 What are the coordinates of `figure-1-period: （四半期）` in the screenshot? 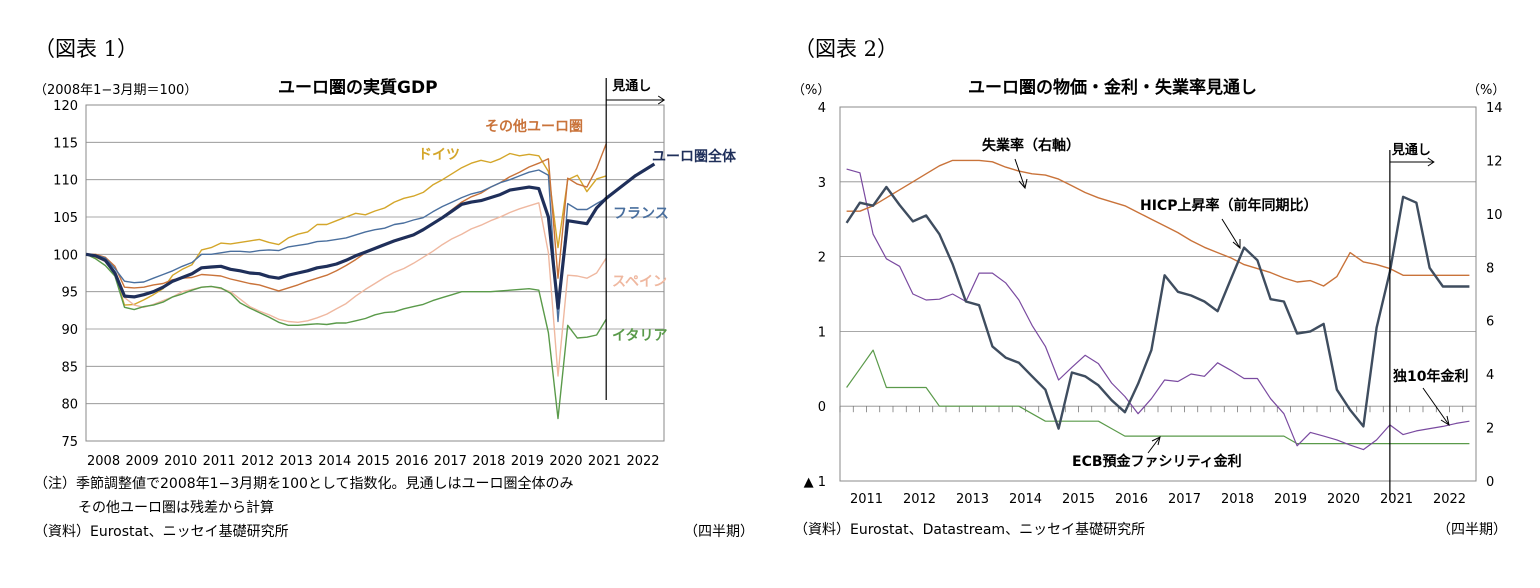 It's located at (719, 532).